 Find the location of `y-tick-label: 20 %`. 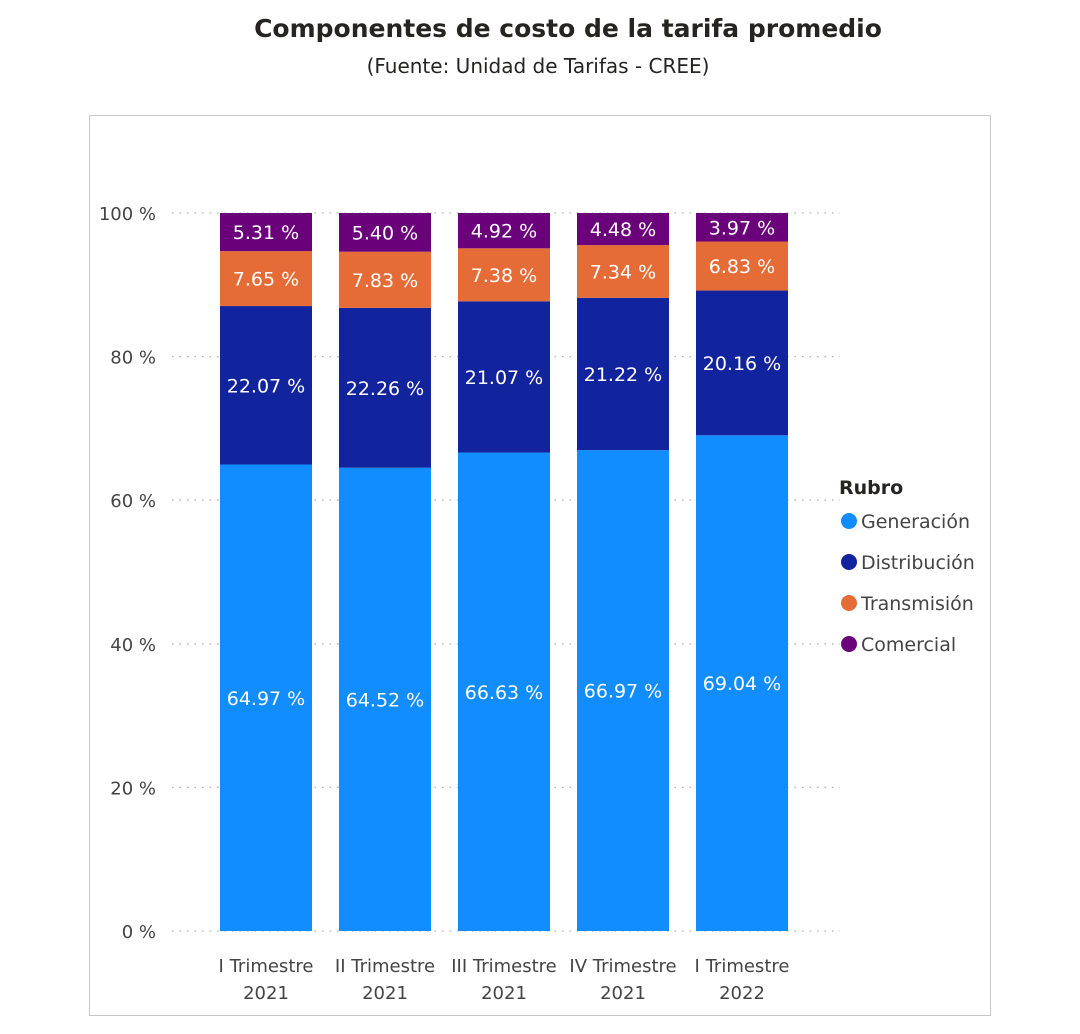

y-tick-label: 20 % is located at coordinates (133, 788).